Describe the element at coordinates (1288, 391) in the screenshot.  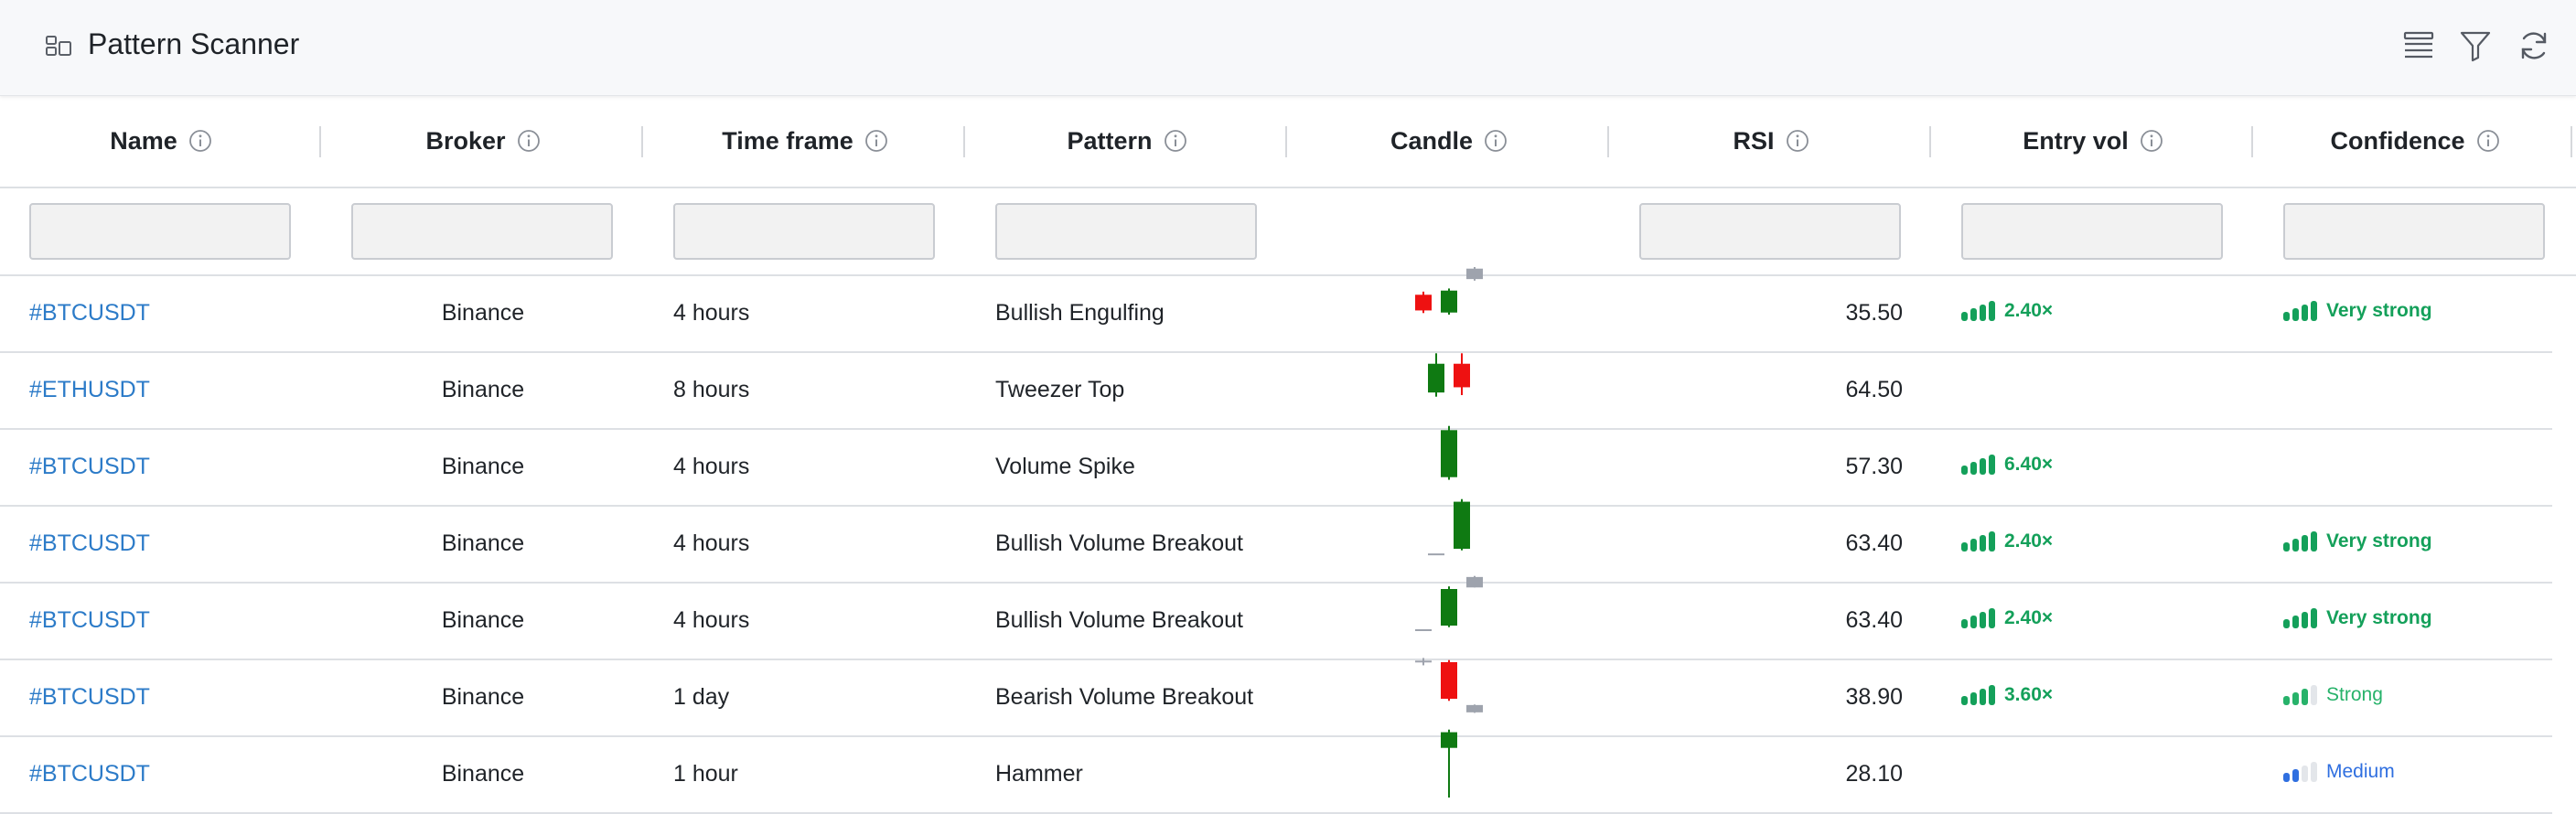
I see `table-row: #ETHUSDT Binance 8 hours Tweezer Top 64.50` at that location.